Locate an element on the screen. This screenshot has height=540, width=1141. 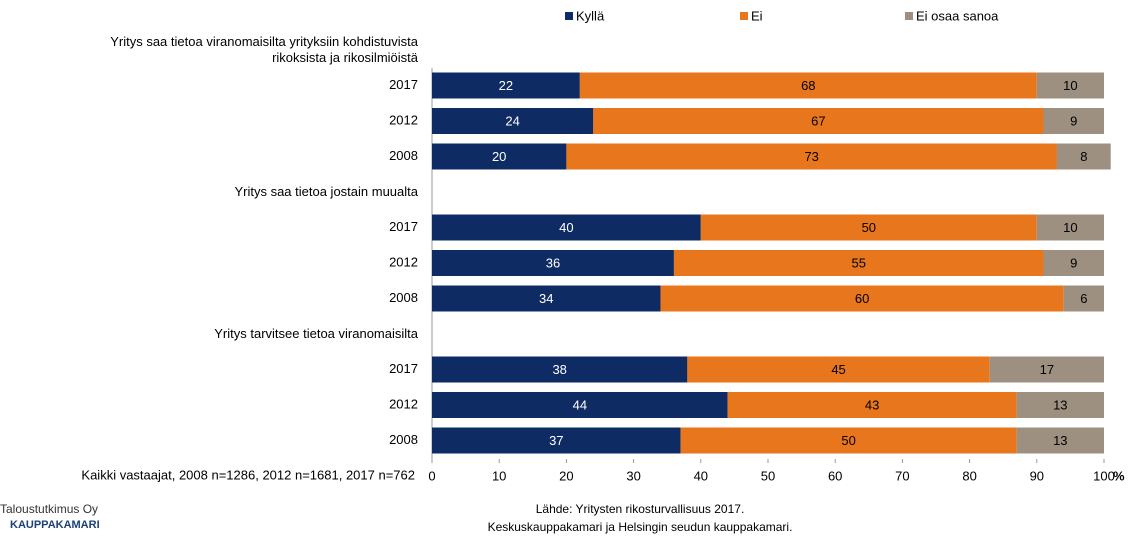
x-tick-label: 50 is located at coordinates (768, 475).